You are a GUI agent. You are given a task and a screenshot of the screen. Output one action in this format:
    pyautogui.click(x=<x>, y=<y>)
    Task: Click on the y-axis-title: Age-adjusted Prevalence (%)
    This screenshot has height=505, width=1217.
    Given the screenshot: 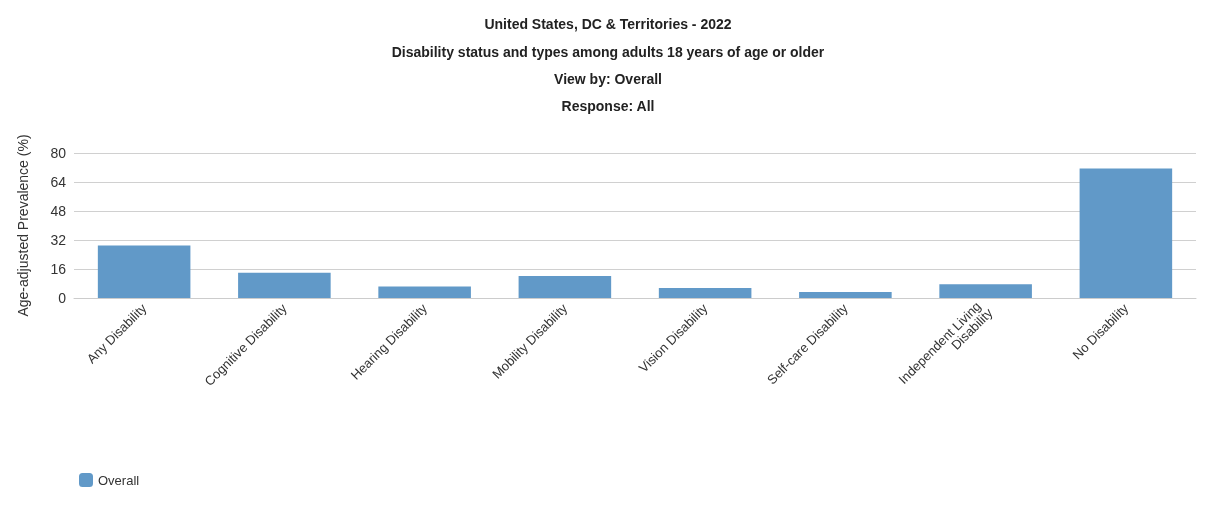 What is the action you would take?
    pyautogui.click(x=23, y=225)
    